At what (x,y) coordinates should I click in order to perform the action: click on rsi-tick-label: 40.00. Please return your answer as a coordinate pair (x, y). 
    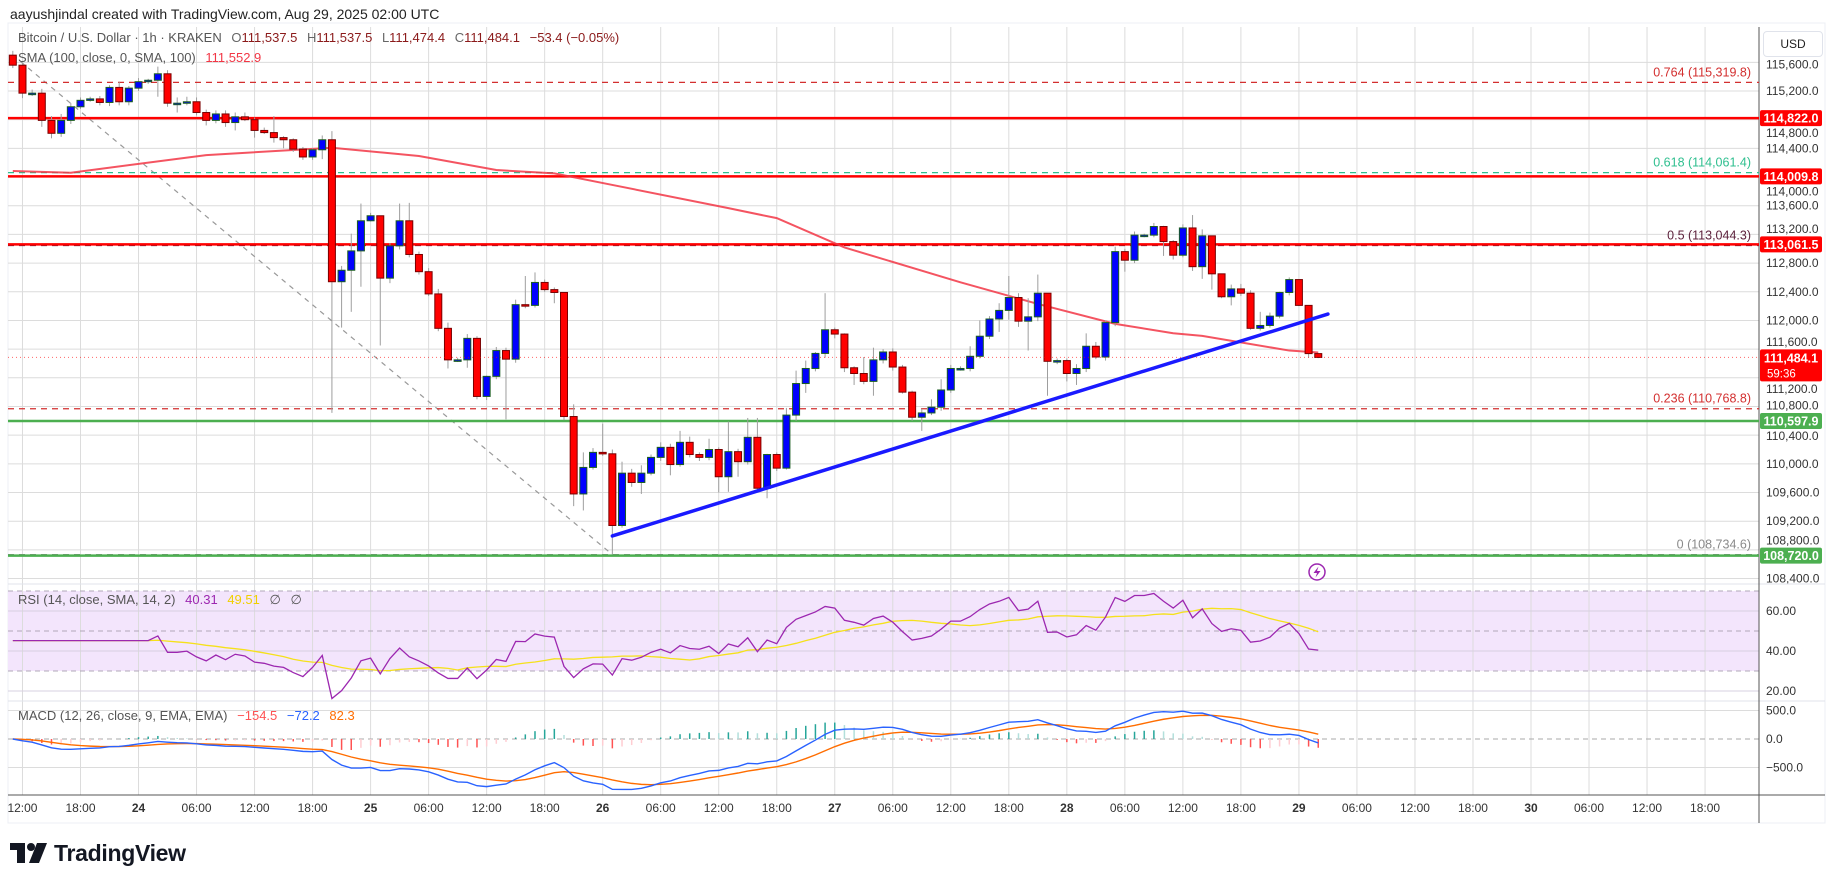
    Looking at the image, I should click on (1781, 651).